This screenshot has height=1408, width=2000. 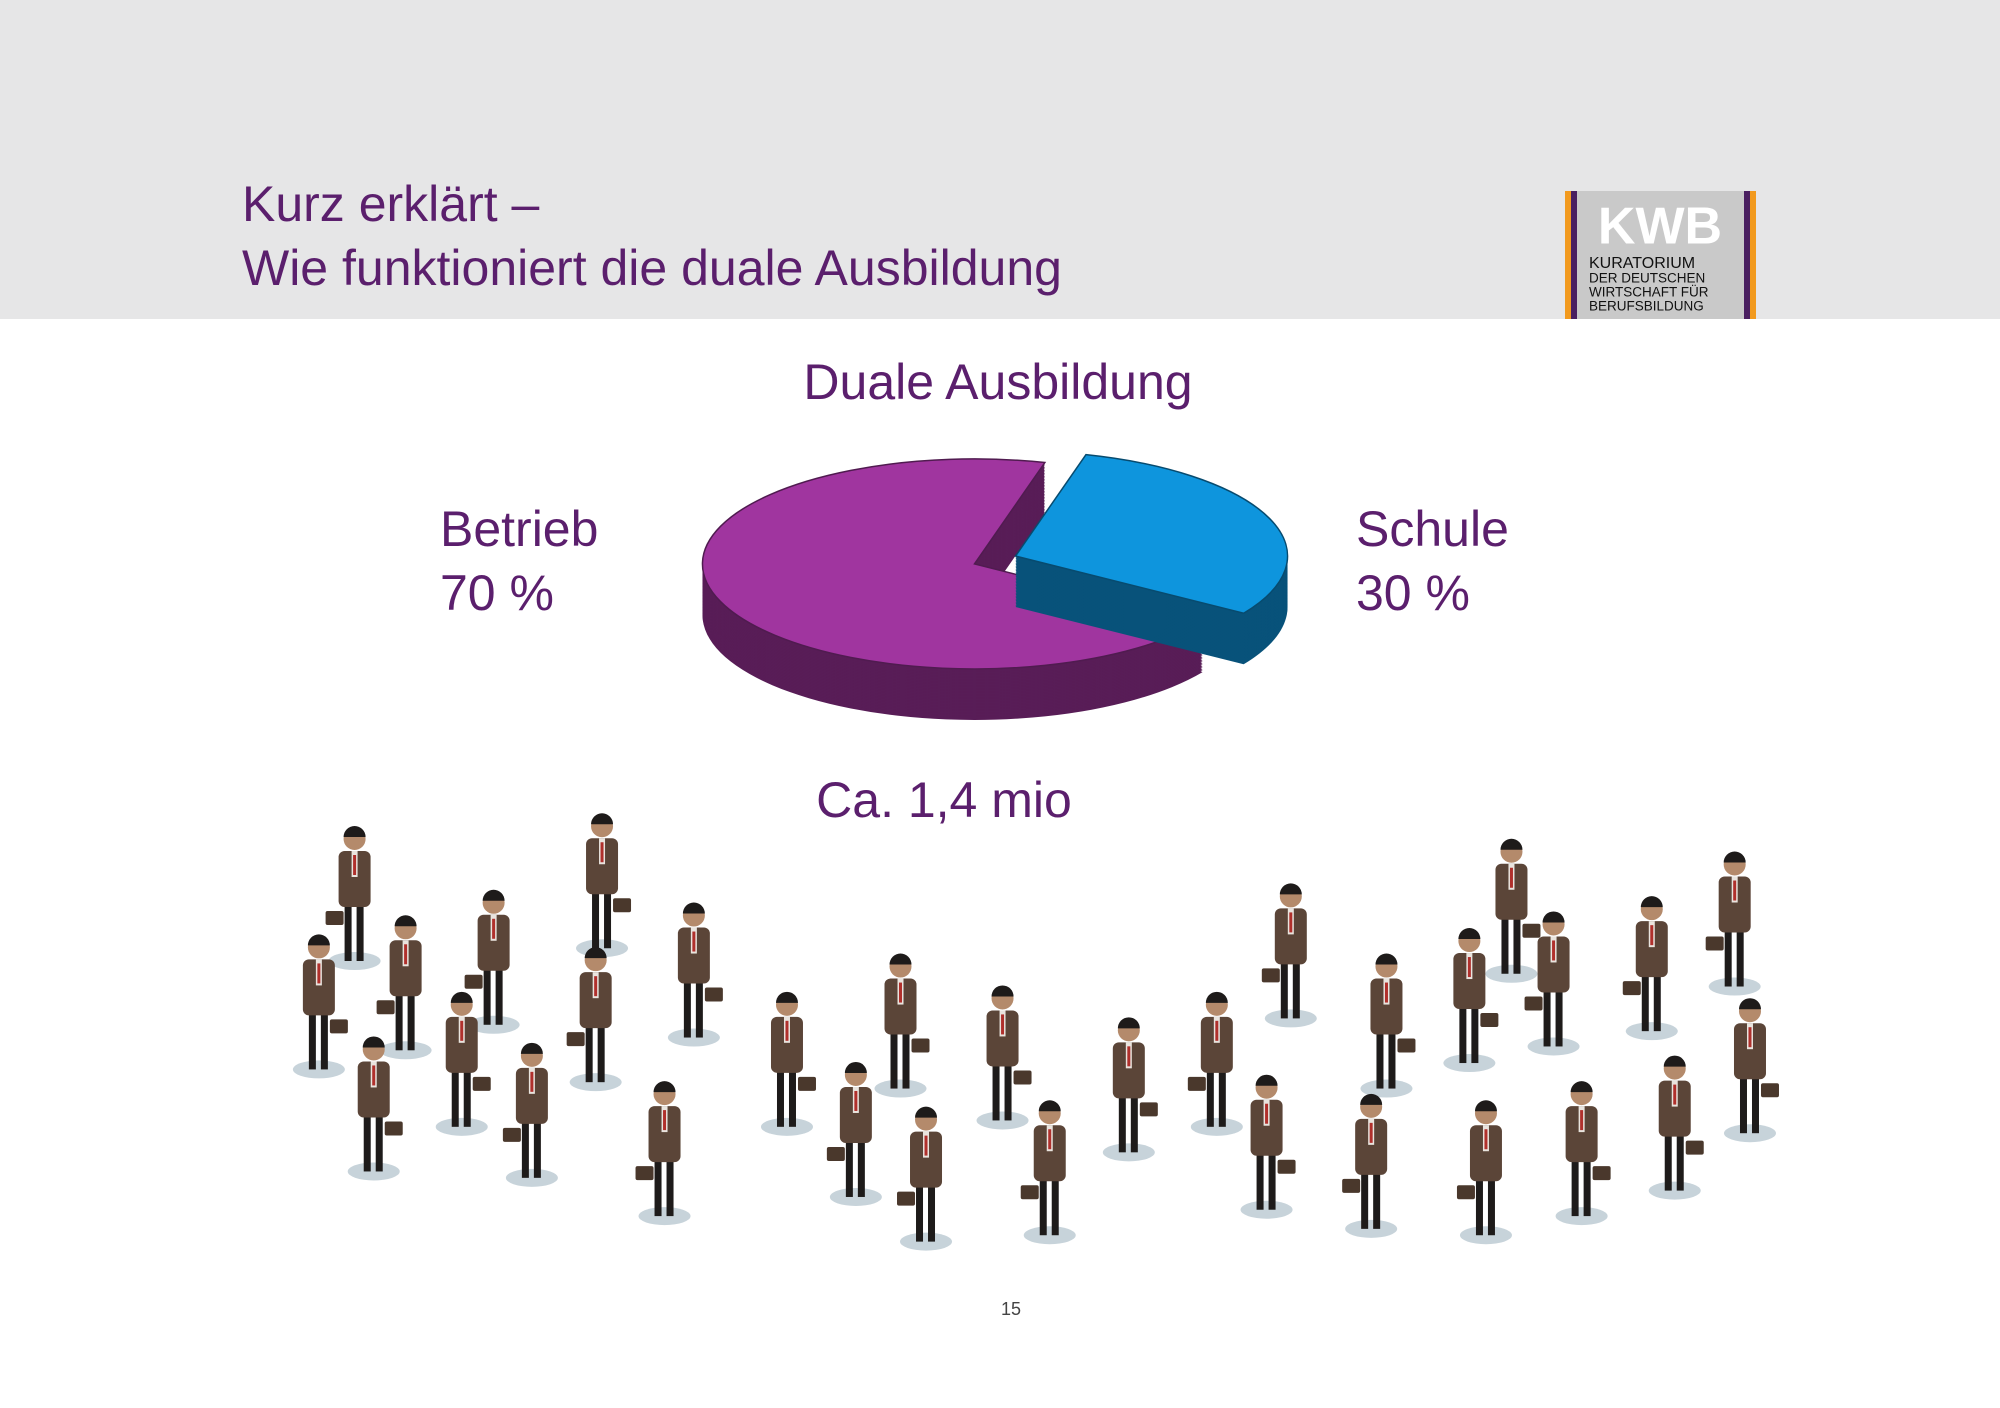 What do you see at coordinates (1011, 1309) in the screenshot?
I see `page-number: 15` at bounding box center [1011, 1309].